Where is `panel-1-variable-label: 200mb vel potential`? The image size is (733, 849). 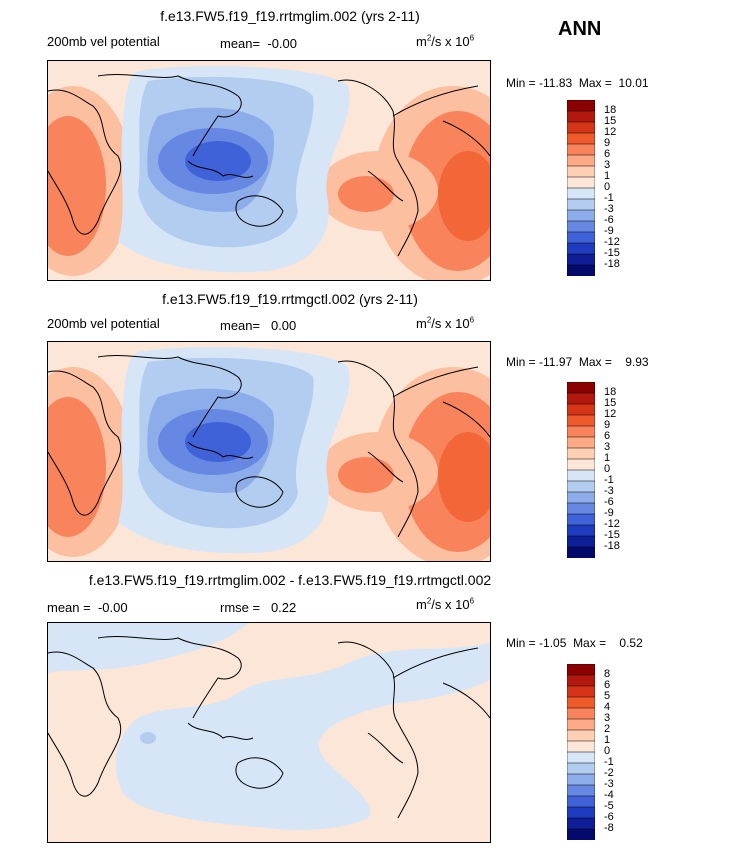 panel-1-variable-label: 200mb vel potential is located at coordinates (103, 41).